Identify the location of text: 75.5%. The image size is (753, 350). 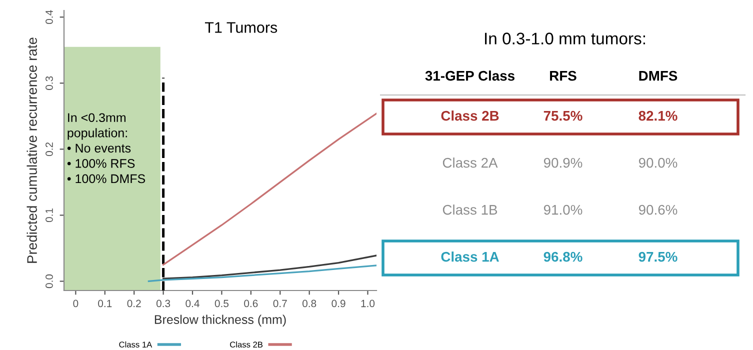
(563, 115).